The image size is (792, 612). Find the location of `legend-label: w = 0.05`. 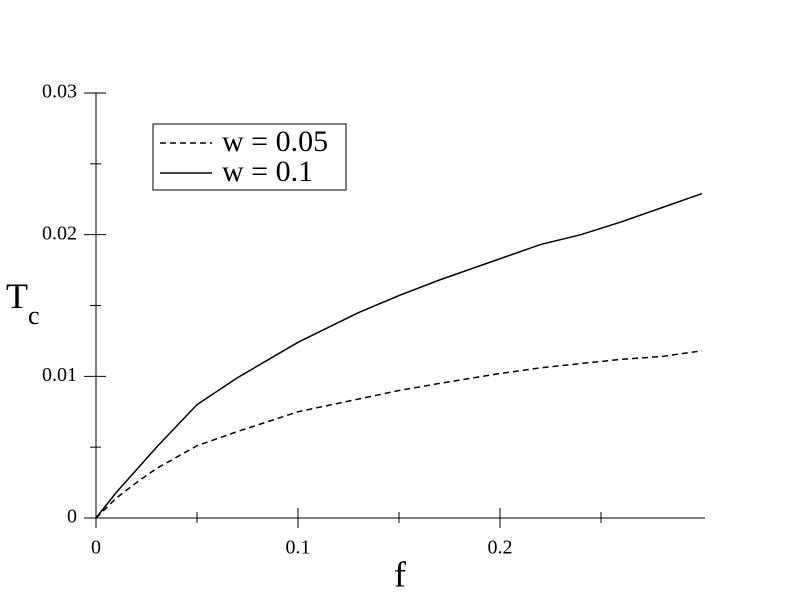

legend-label: w = 0.05 is located at coordinates (275, 141).